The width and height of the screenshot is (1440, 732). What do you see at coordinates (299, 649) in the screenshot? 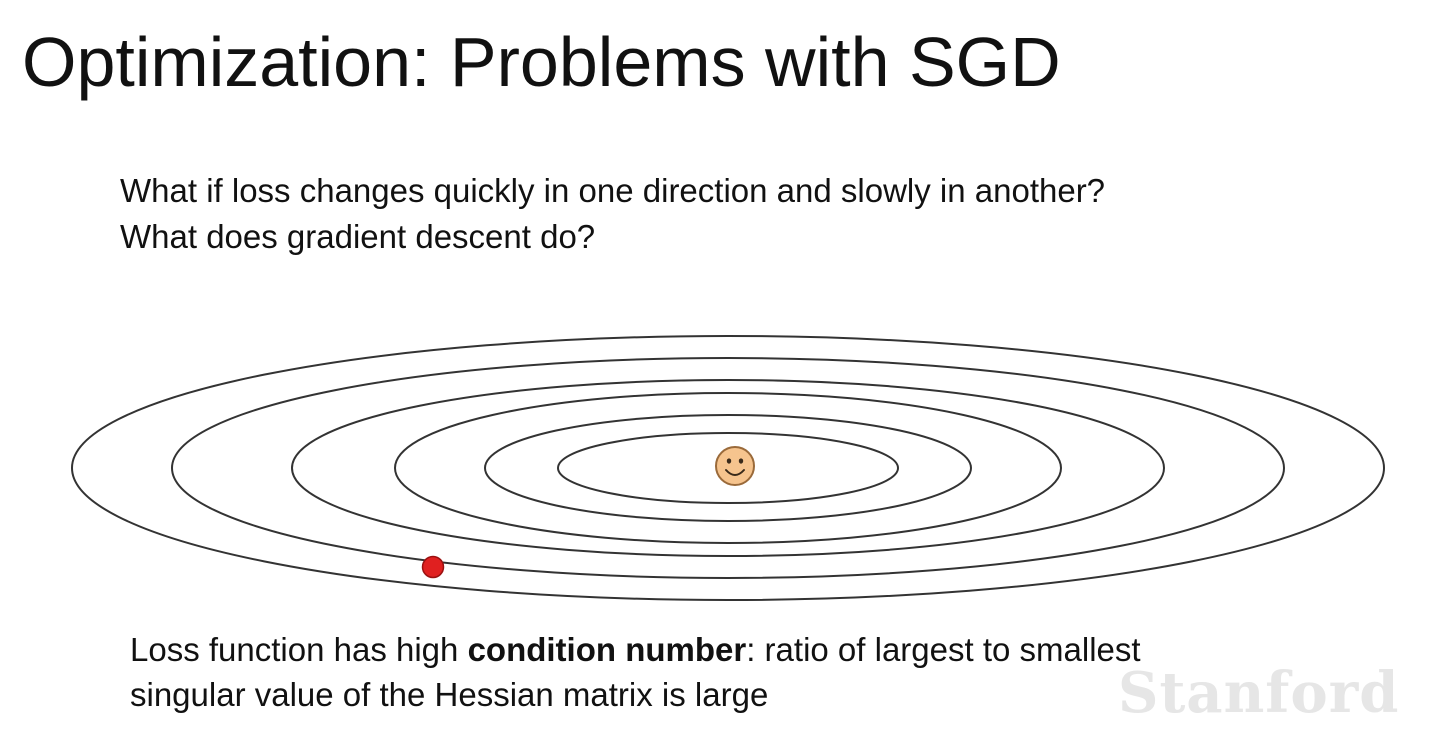
I see `caption-line-1-prefix: Loss function has high` at bounding box center [299, 649].